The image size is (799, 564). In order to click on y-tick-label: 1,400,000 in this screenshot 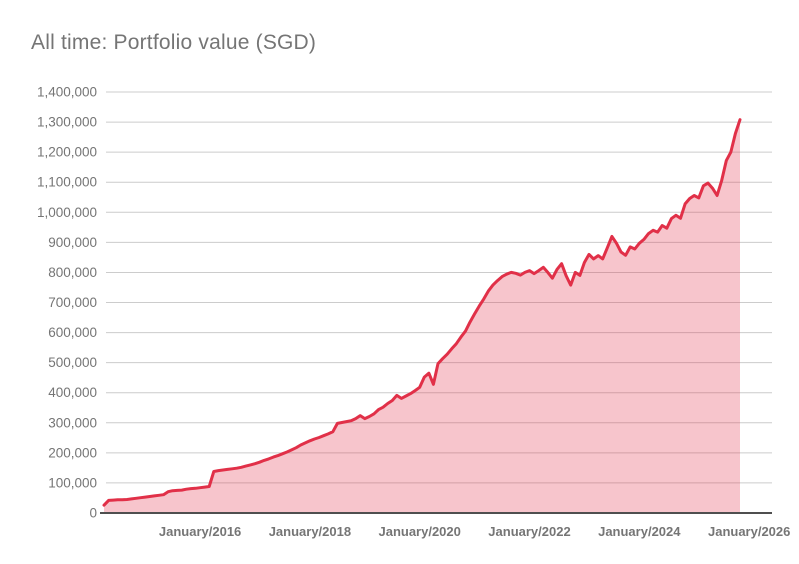, I will do `click(67, 92)`.